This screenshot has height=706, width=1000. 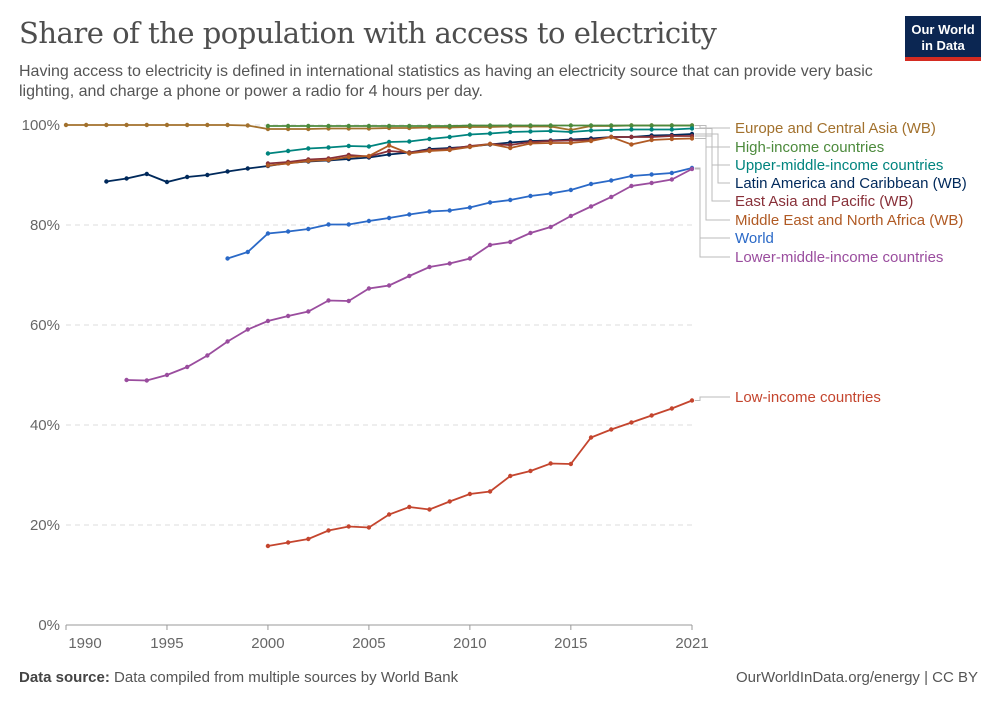 What do you see at coordinates (45, 525) in the screenshot?
I see `y-tick-label: 20%` at bounding box center [45, 525].